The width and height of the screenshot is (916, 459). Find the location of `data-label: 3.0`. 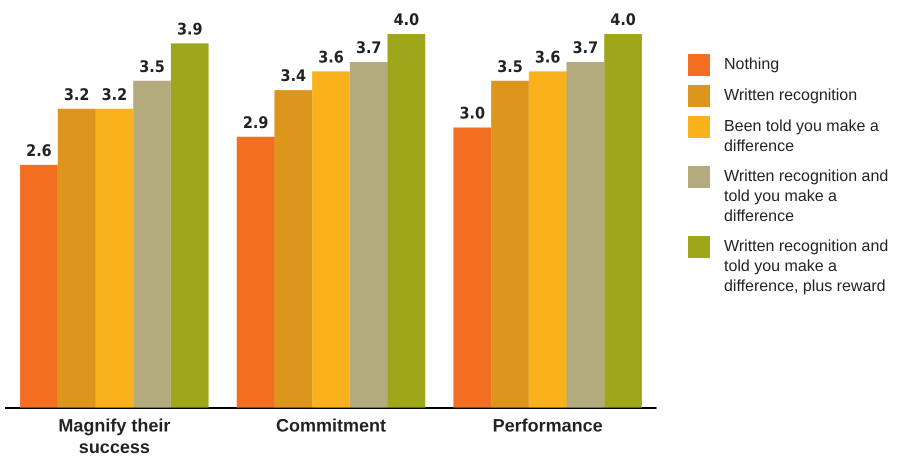

data-label: 3.0 is located at coordinates (473, 113).